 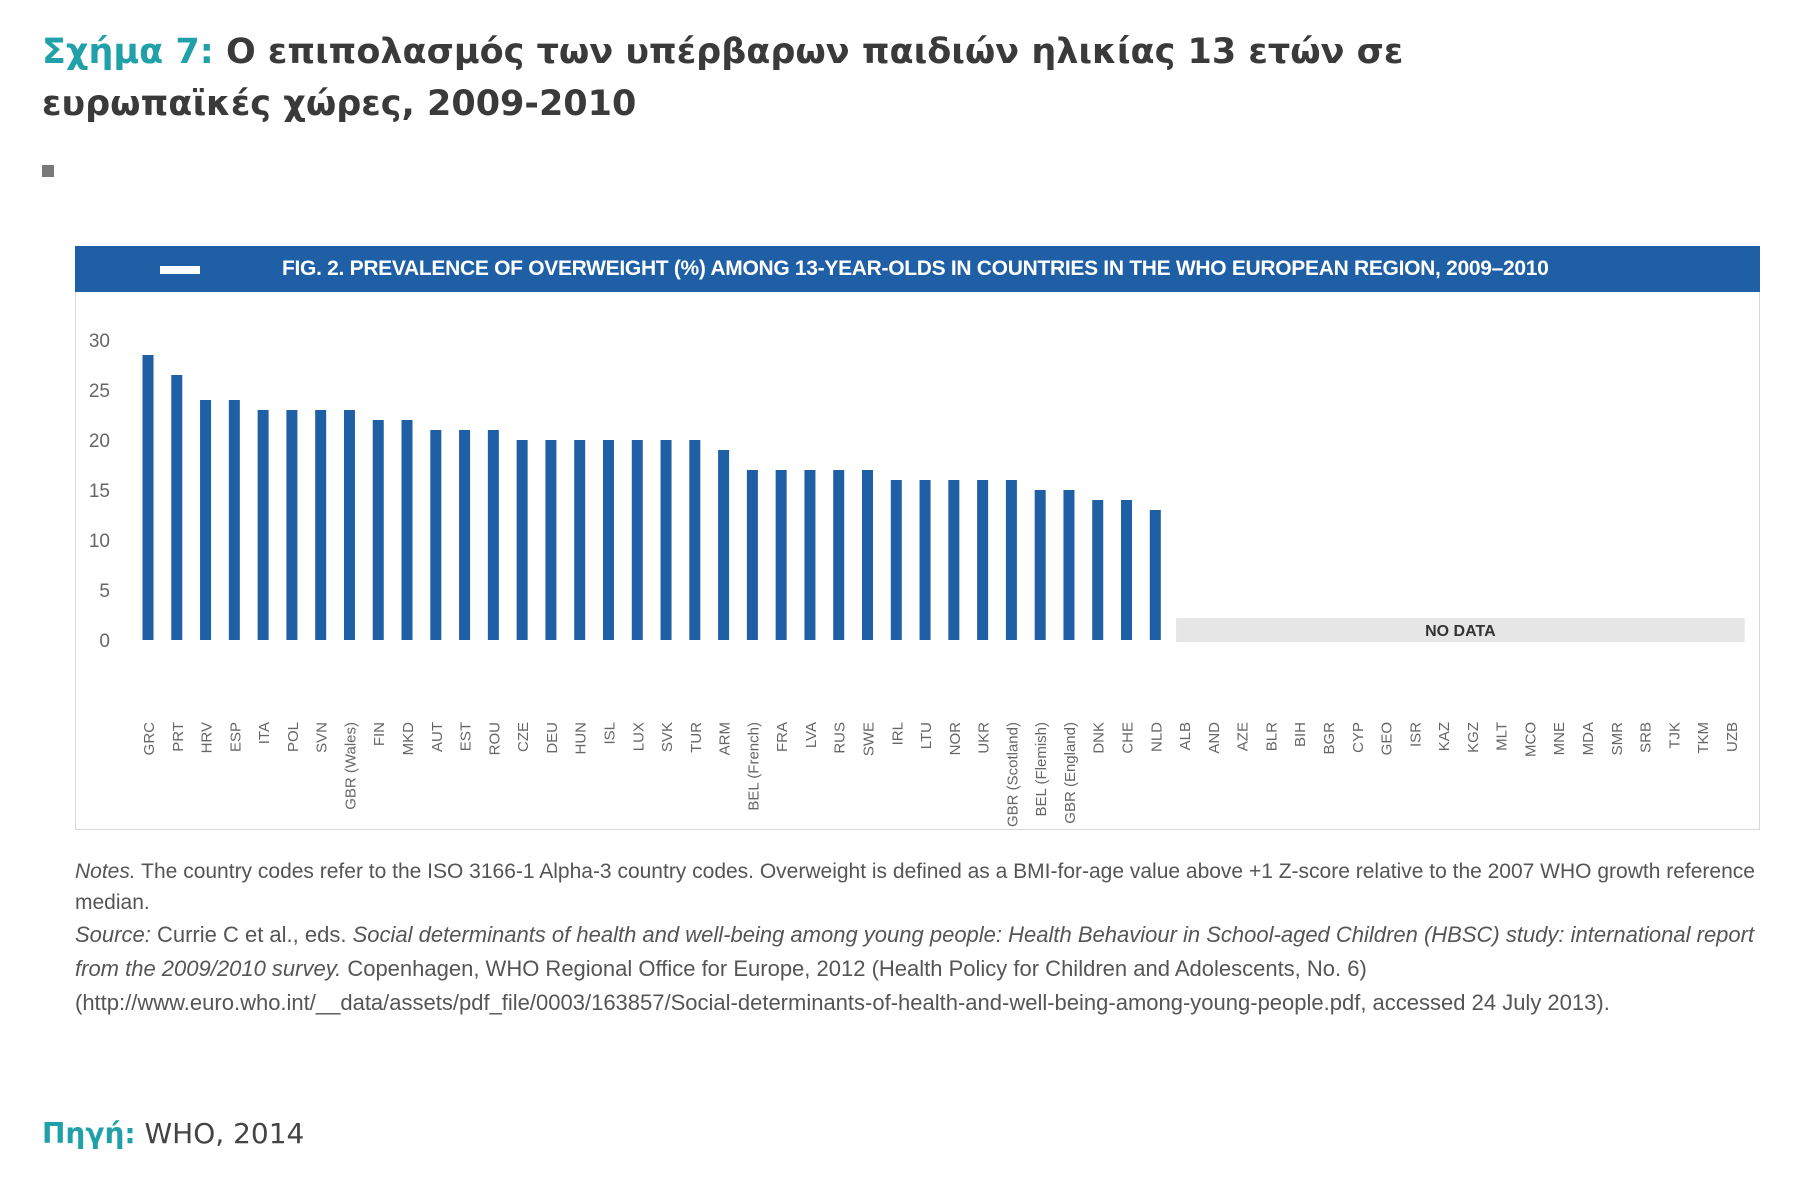 I want to click on x-tick-label: ALB, so click(x=1185, y=736).